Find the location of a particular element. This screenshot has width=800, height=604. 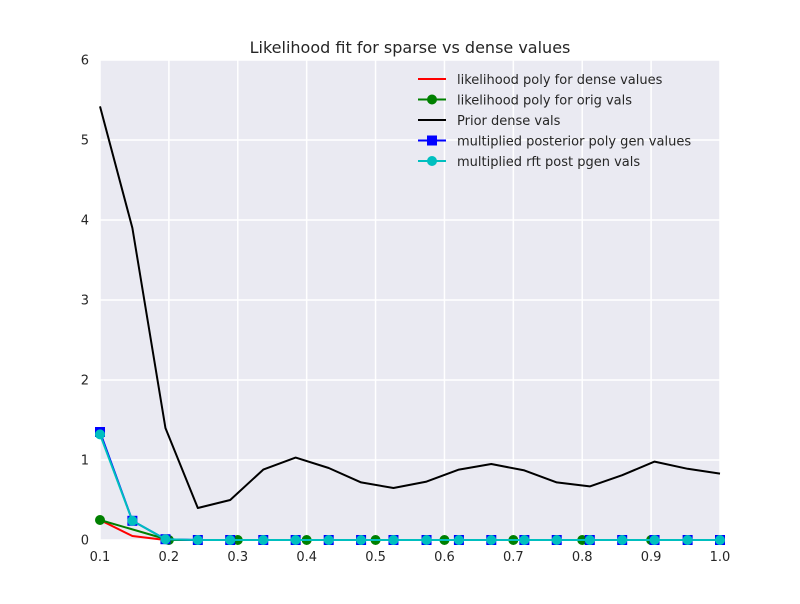

legend-label: likelihood poly for dense values is located at coordinates (560, 80).